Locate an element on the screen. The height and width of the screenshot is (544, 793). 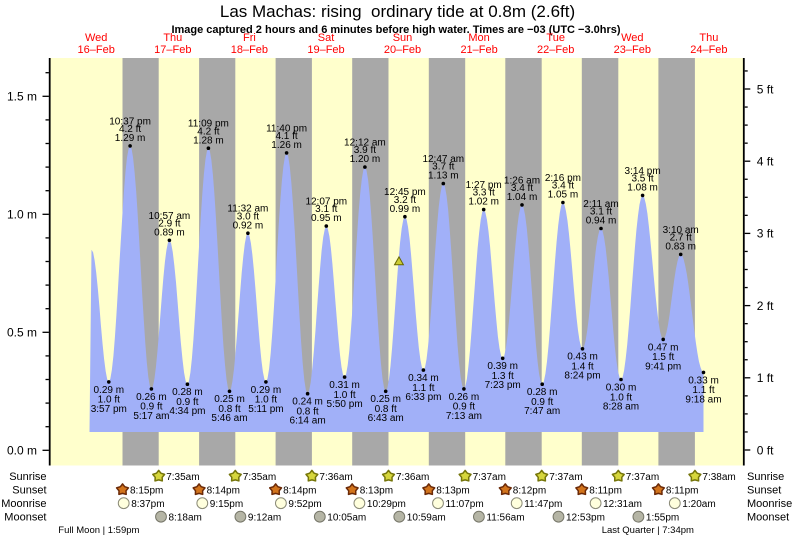
svg-text: 1.20 m is located at coordinates (365, 159).